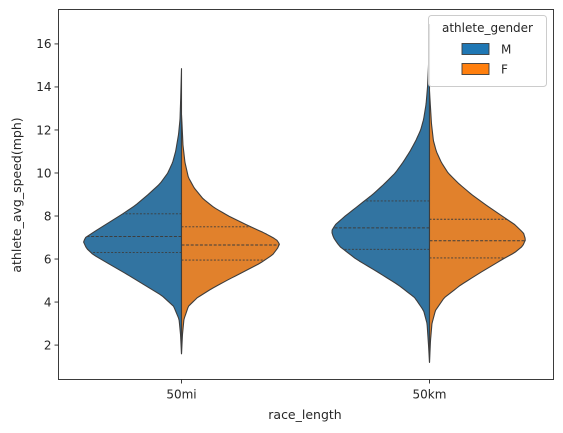 The height and width of the screenshot is (433, 563). I want to click on violin-m-50km, so click(381, 193).